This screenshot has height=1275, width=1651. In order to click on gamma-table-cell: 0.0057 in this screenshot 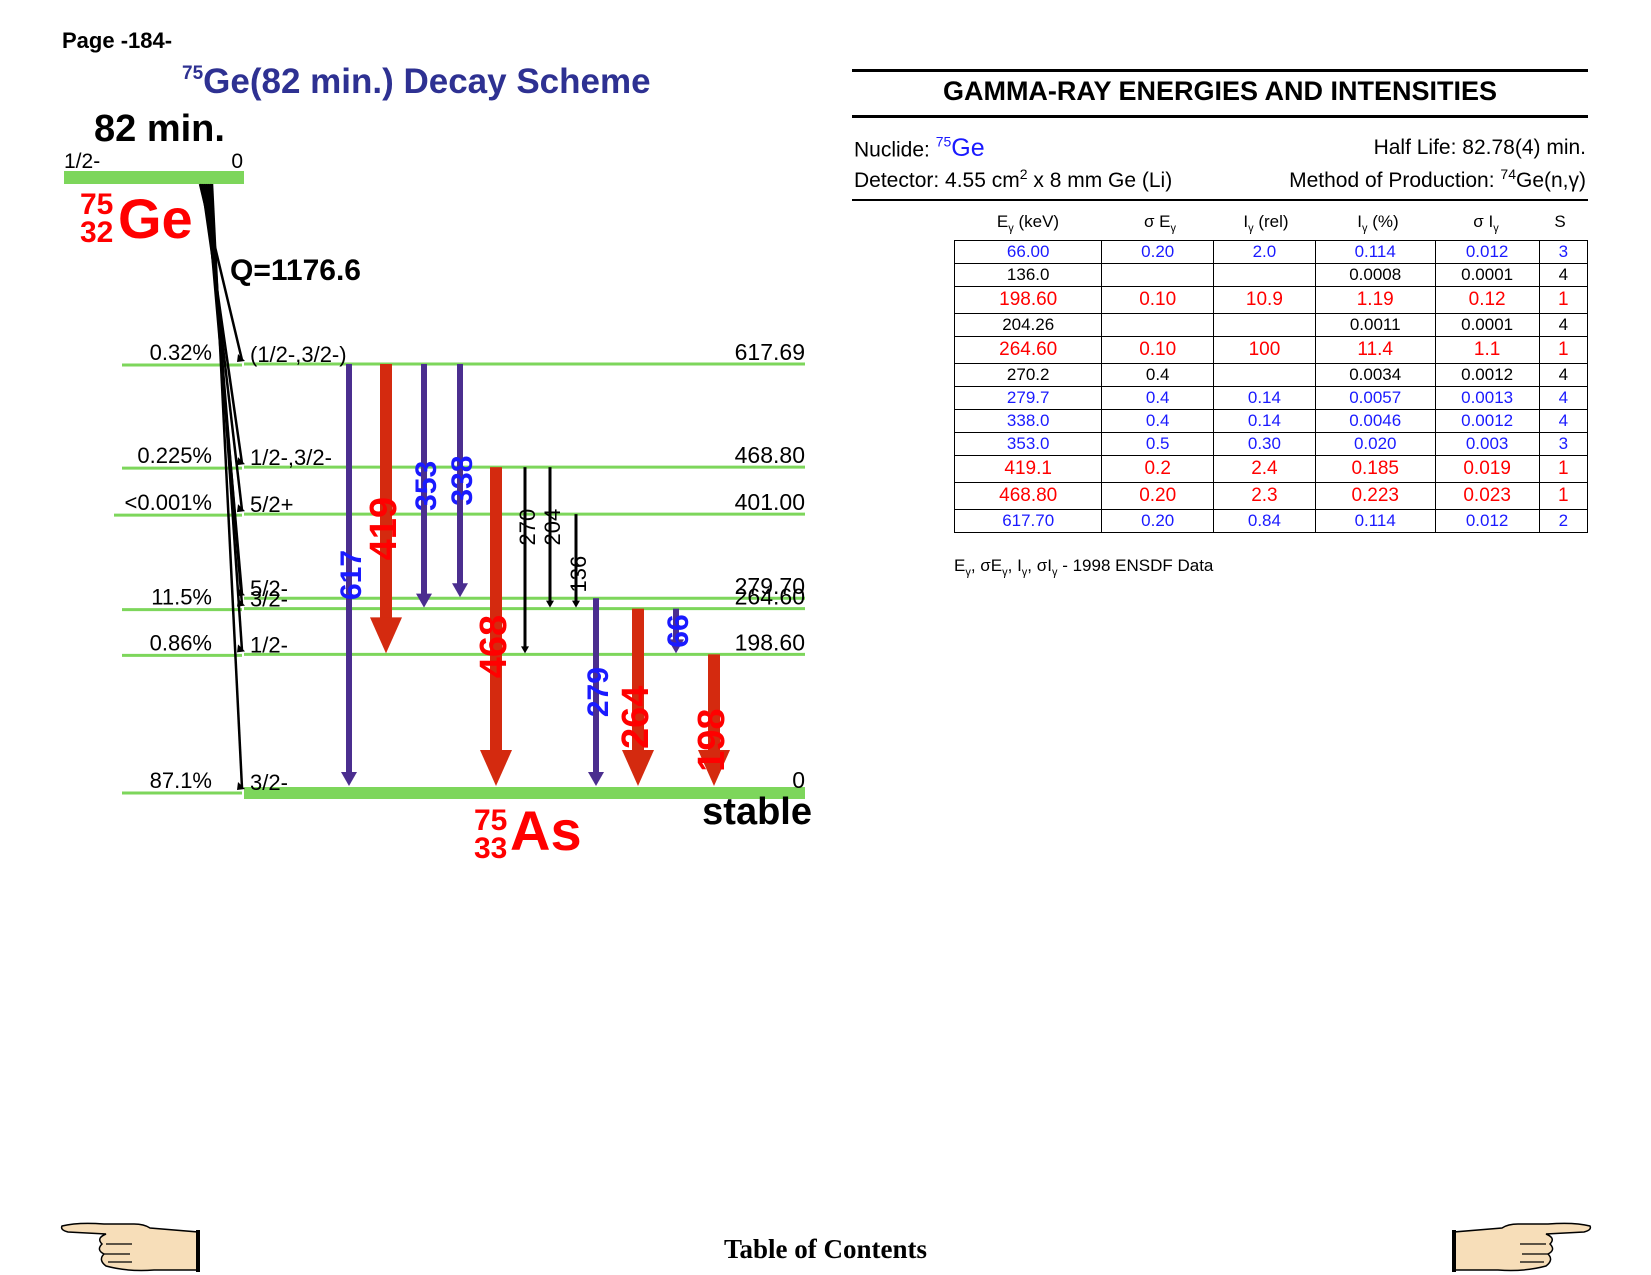, I will do `click(1375, 398)`.